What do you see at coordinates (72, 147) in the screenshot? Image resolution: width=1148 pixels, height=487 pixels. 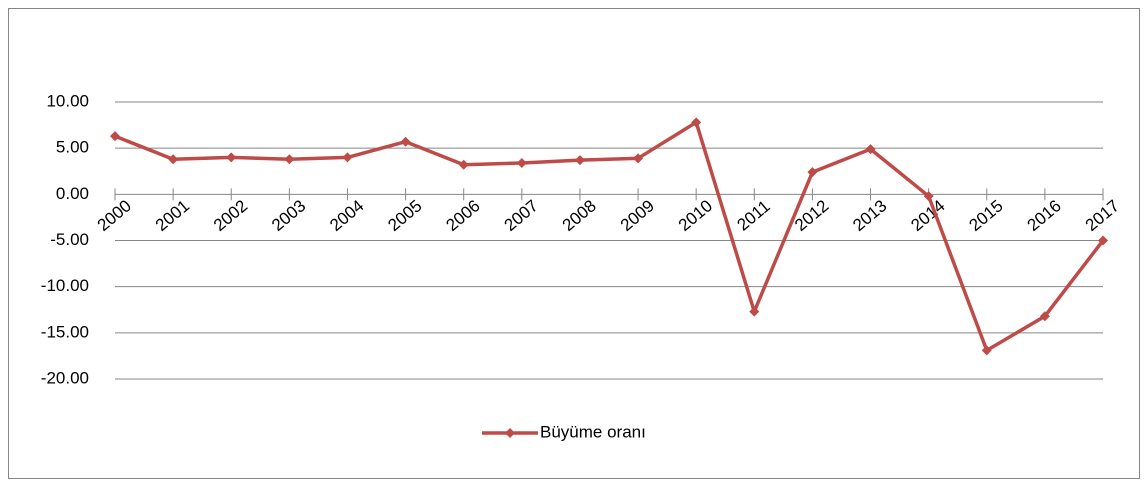 I see `y-tick-label: 5.00` at bounding box center [72, 147].